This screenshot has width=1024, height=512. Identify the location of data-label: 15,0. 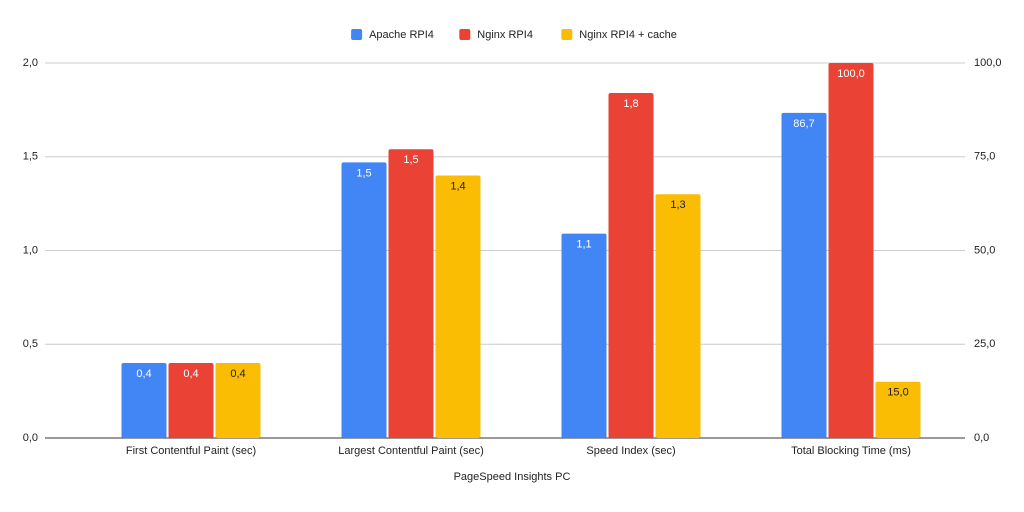
(897, 393).